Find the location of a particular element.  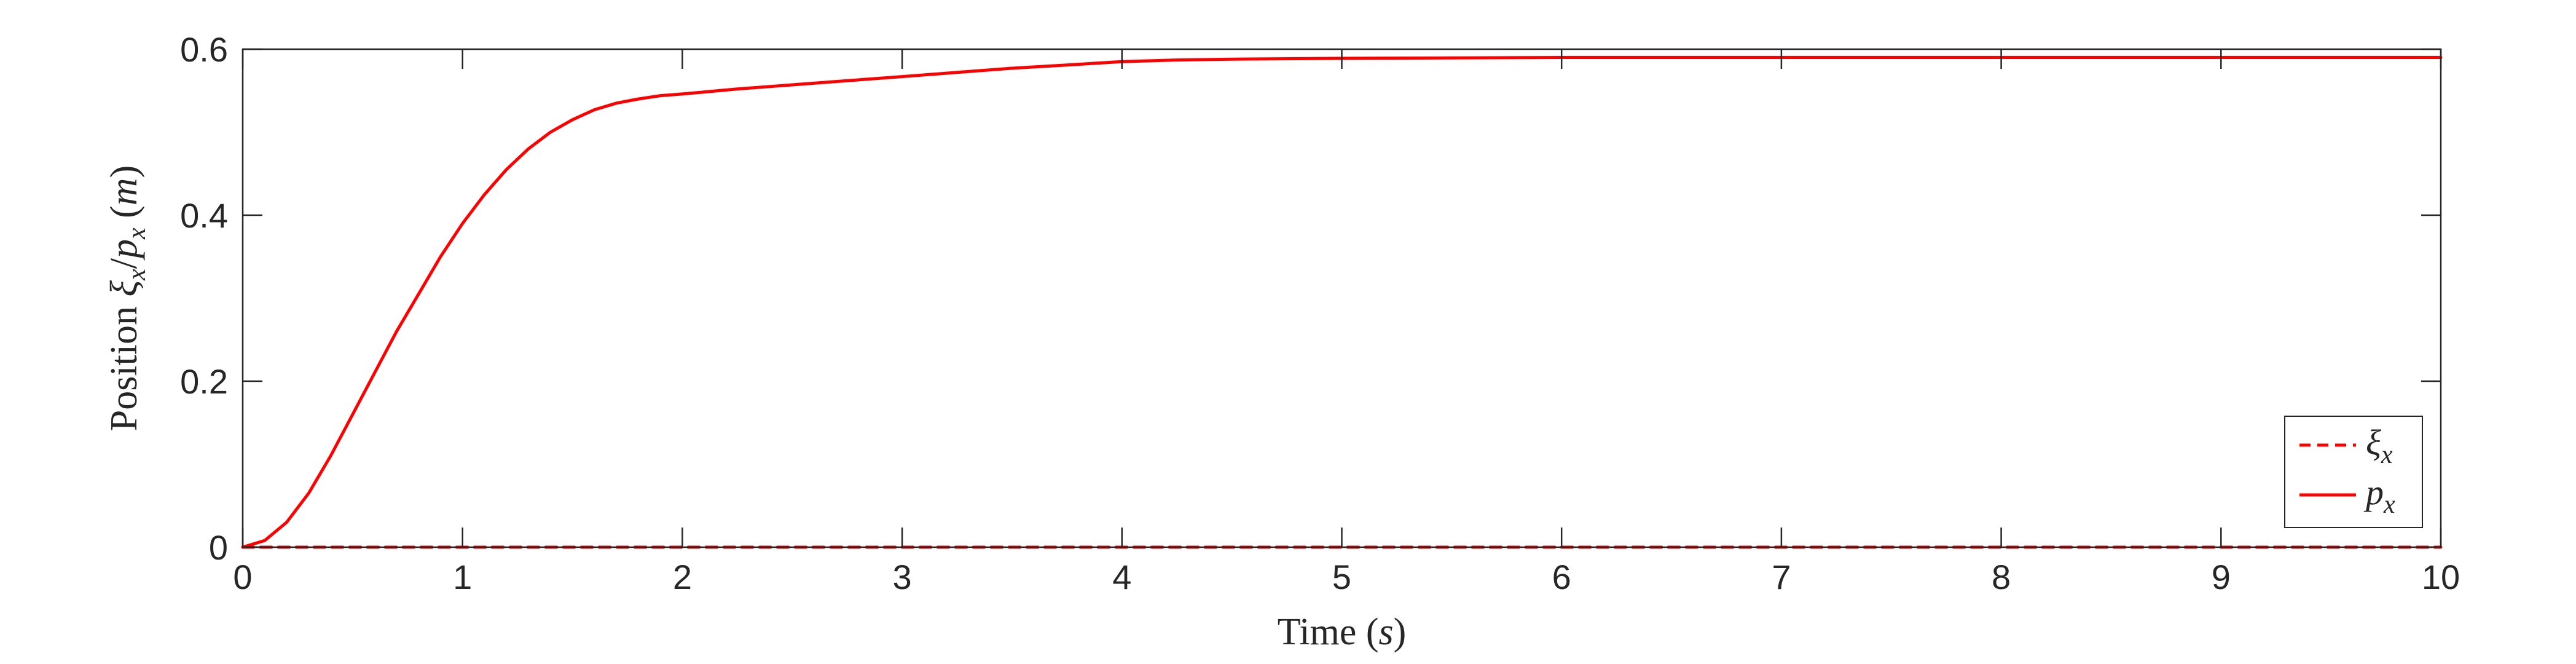

x-tick-label: 7 is located at coordinates (1781, 577).